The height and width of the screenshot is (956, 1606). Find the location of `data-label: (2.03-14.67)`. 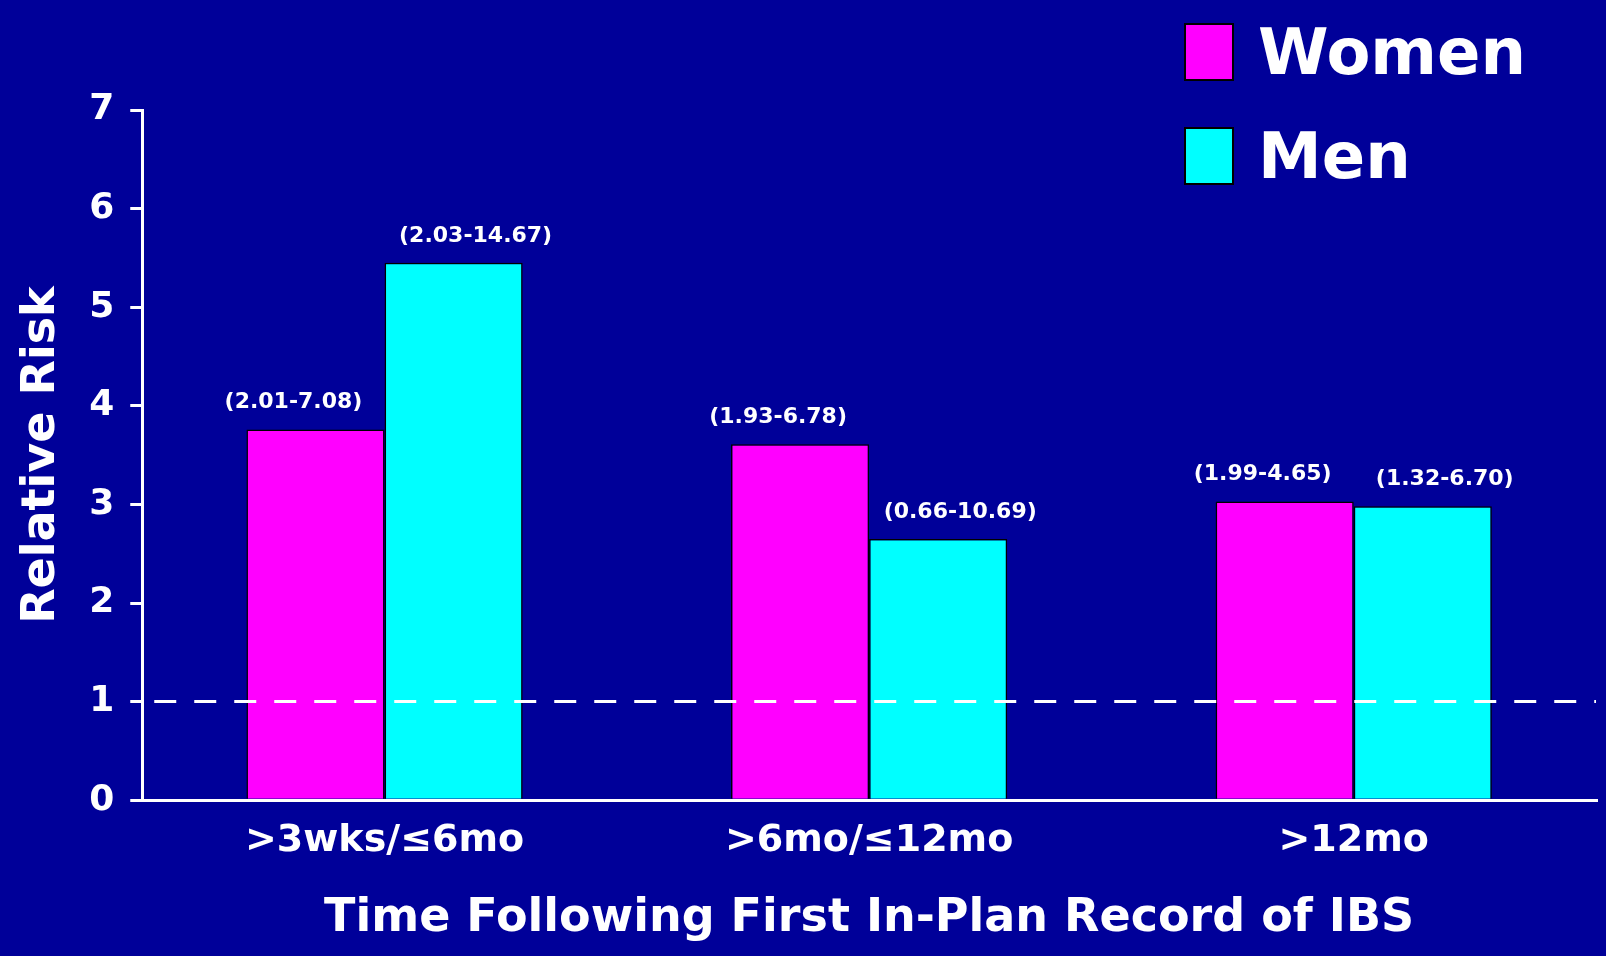

data-label: (2.03-14.67) is located at coordinates (476, 234).